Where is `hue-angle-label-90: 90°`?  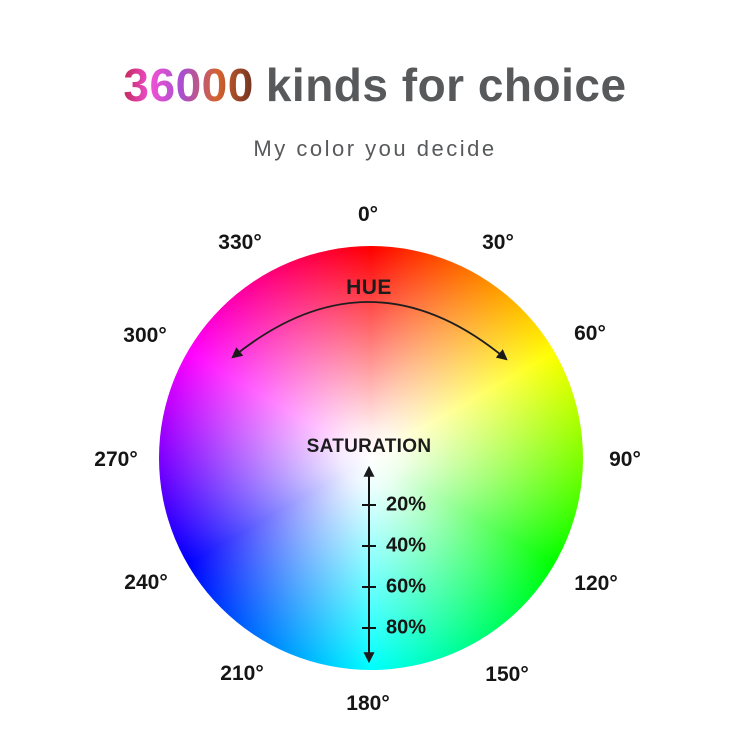
hue-angle-label-90: 90° is located at coordinates (625, 459).